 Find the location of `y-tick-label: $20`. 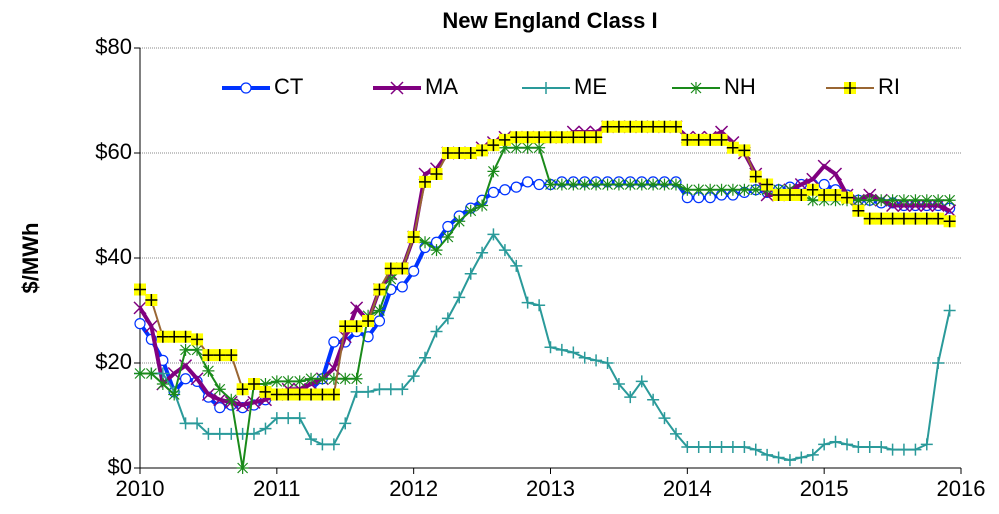

y-tick-label: $20 is located at coordinates (113, 361).